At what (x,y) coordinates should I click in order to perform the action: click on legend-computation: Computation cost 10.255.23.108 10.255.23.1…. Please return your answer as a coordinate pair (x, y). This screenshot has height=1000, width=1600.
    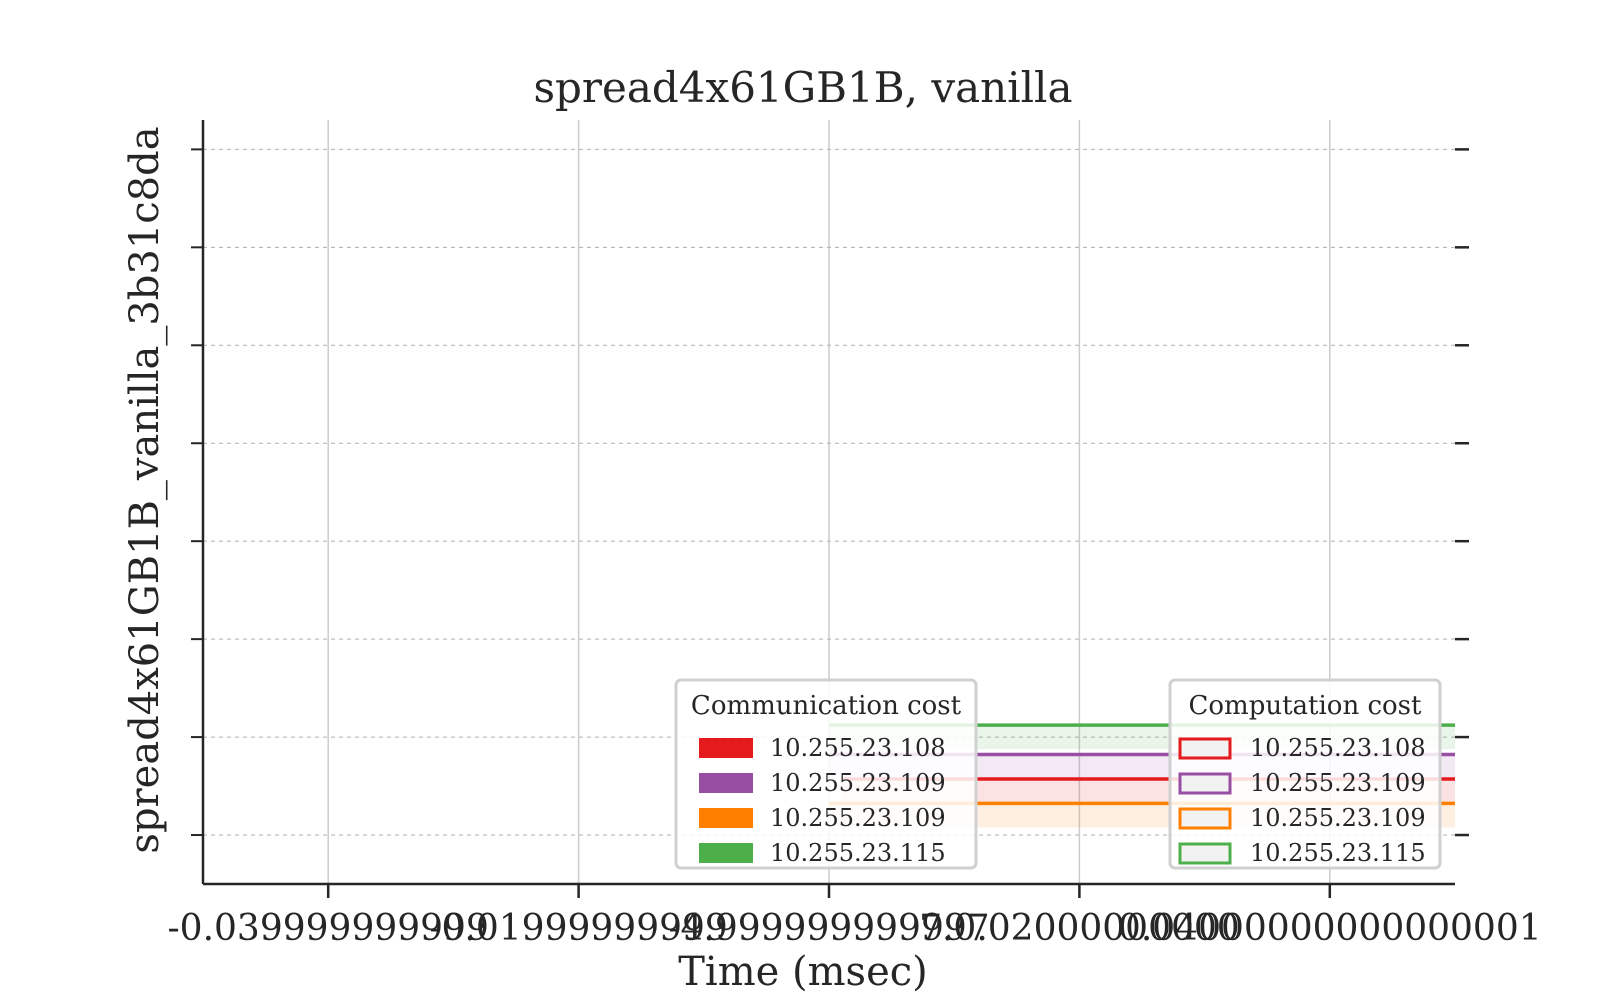
    Looking at the image, I should click on (1305, 774).